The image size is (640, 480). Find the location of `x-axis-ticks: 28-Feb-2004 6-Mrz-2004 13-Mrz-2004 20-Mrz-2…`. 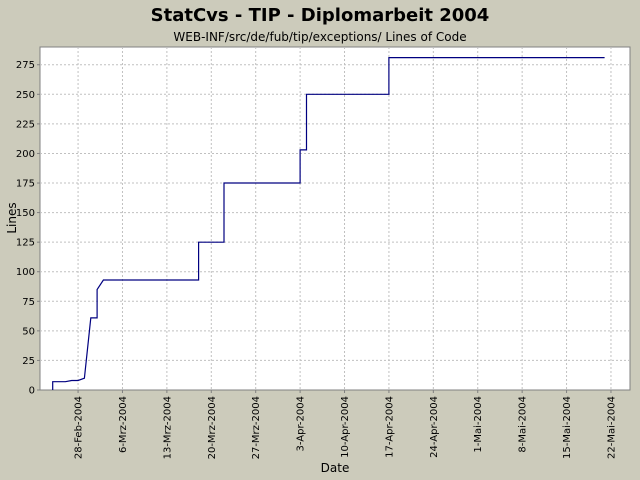

x-axis-ticks: 28-Feb-2004 6-Mrz-2004 13-Mrz-2004 20-Mrz-2… is located at coordinates (345, 424).